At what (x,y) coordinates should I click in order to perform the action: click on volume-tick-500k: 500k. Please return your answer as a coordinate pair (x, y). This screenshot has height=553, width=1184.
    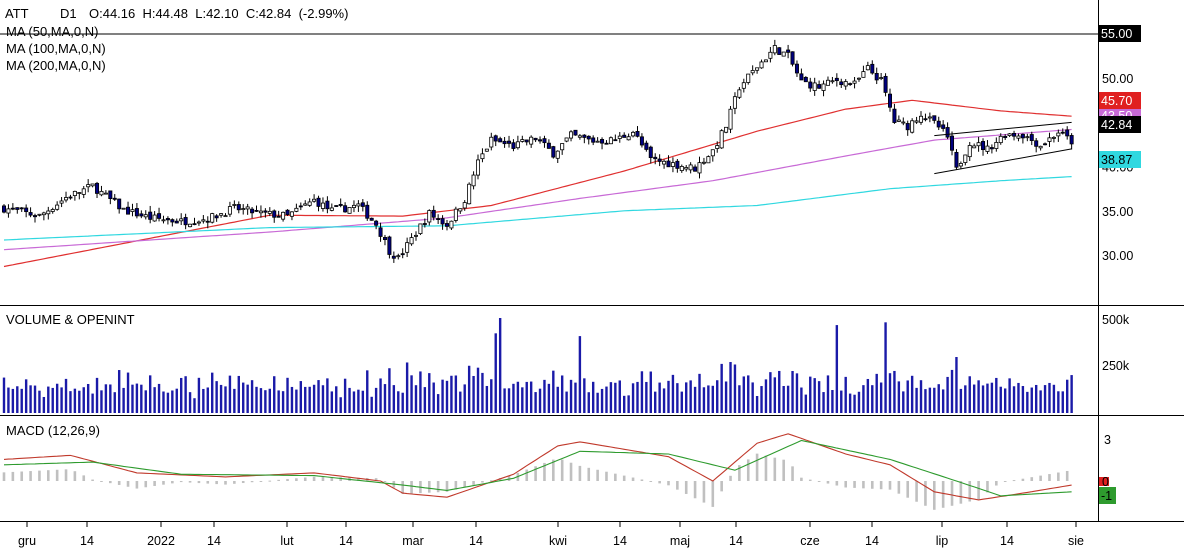
    Looking at the image, I should click on (1116, 320).